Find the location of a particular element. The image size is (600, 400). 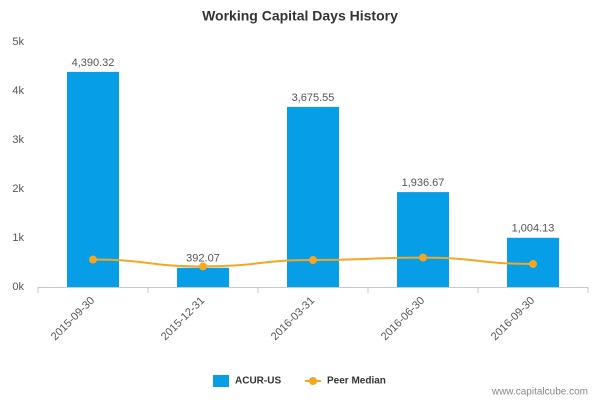

value-label: 1,004.13 is located at coordinates (533, 229).